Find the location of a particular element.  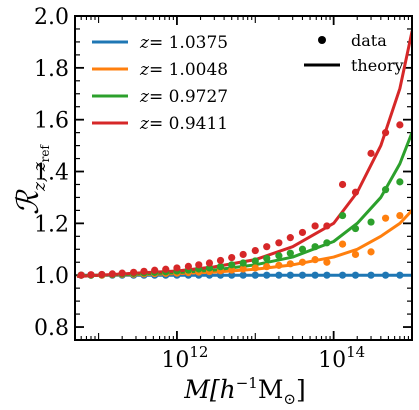

legend-styles: data theory is located at coordinates (354, 53).